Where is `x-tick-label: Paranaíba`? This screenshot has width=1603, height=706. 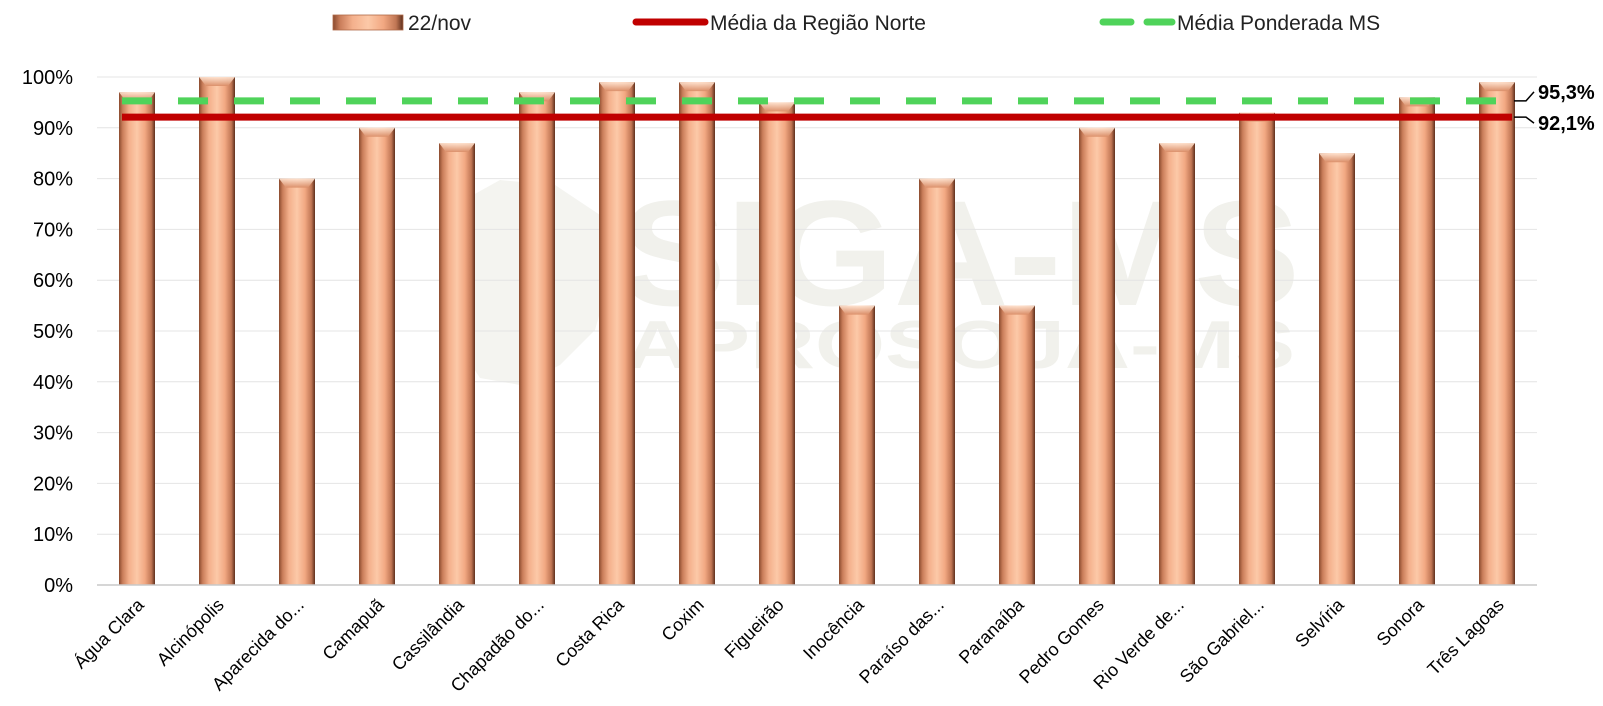 x-tick-label: Paranaíba is located at coordinates (992, 631).